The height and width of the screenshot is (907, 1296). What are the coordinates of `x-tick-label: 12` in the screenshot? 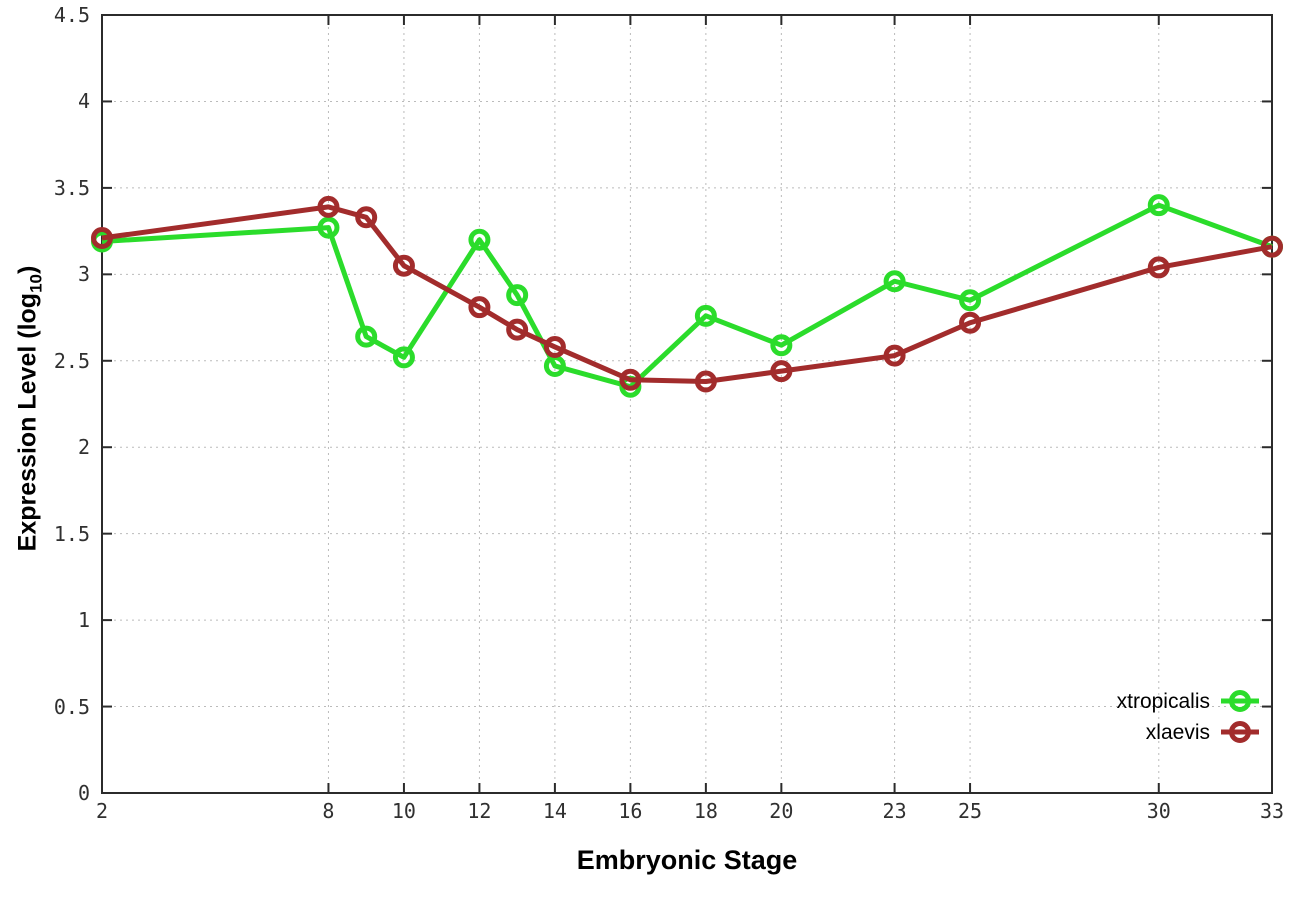 It's located at (479, 811).